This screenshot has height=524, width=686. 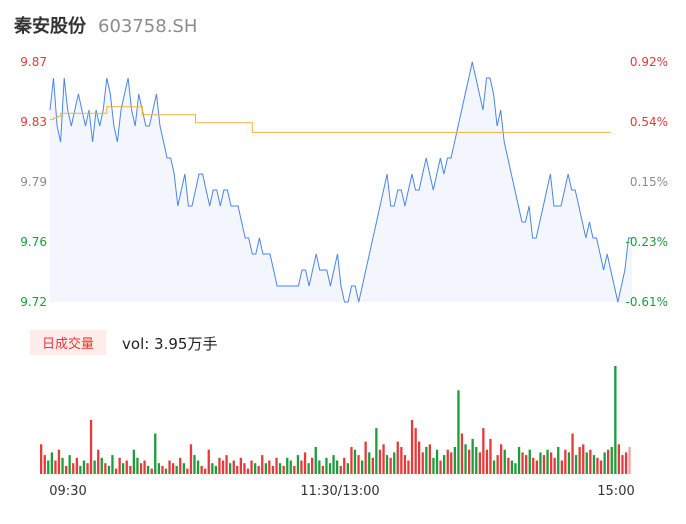 I want to click on price-tick-label: 9.72, so click(x=33, y=302).